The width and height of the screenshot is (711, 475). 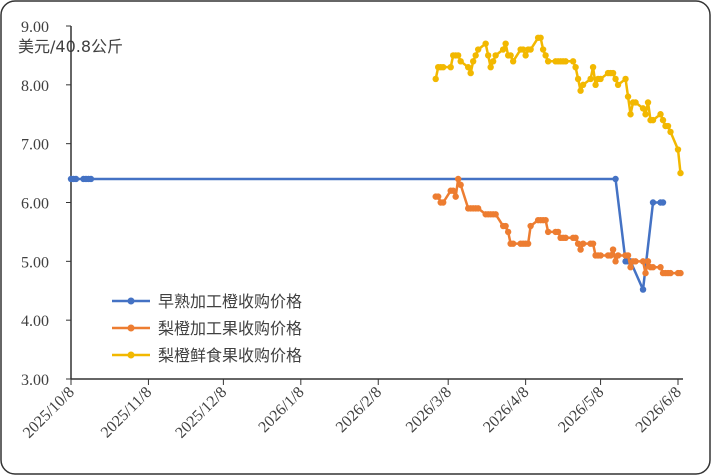 What do you see at coordinates (35, 380) in the screenshot?
I see `y-tick-label: 3.00` at bounding box center [35, 380].